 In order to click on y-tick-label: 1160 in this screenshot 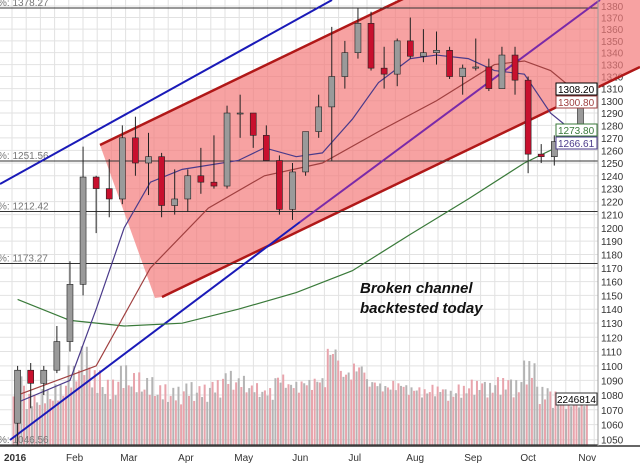, I will do `click(612, 283)`.